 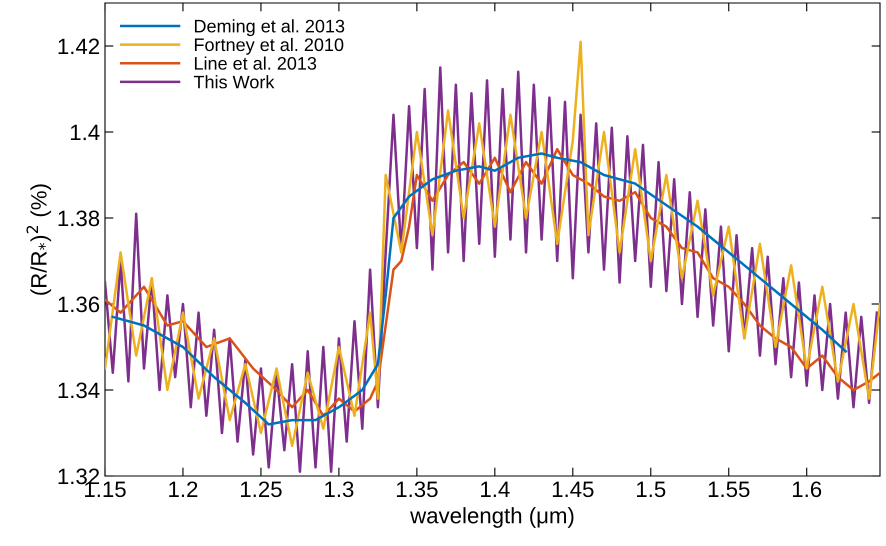 I want to click on legend-label: Line et al. 2013, so click(x=255, y=63).